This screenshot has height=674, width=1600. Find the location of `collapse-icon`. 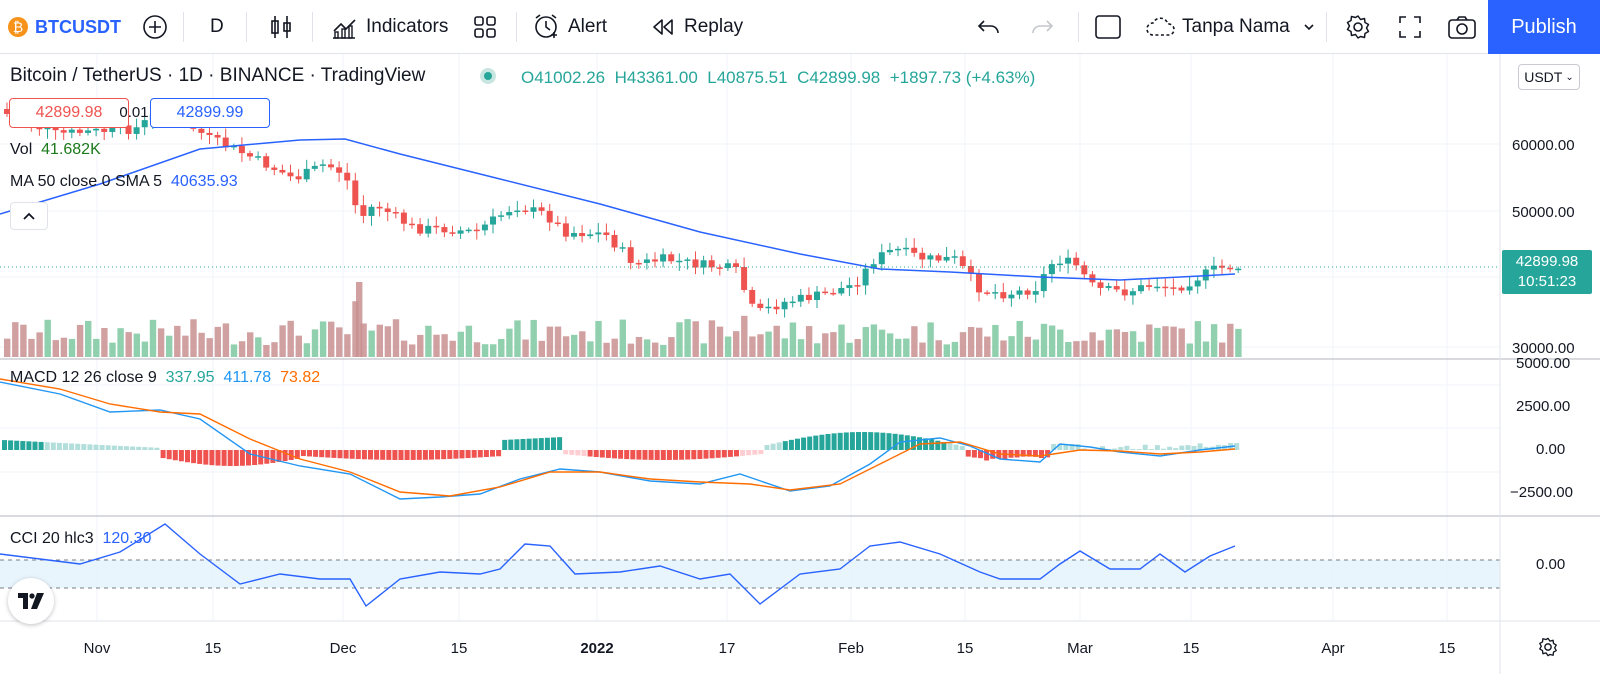

collapse-icon is located at coordinates (29, 216).